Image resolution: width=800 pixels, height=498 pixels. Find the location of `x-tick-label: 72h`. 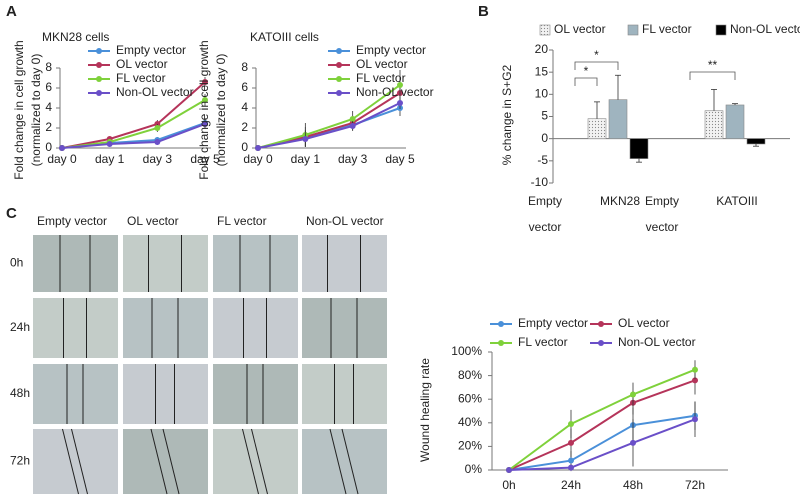

x-tick-label: 72h is located at coordinates (695, 485).